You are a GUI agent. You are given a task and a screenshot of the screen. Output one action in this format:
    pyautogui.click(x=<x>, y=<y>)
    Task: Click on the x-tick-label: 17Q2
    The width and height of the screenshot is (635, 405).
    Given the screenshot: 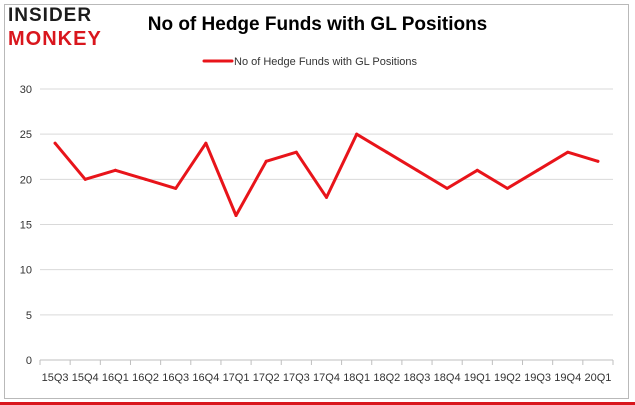 What is the action you would take?
    pyautogui.click(x=266, y=378)
    